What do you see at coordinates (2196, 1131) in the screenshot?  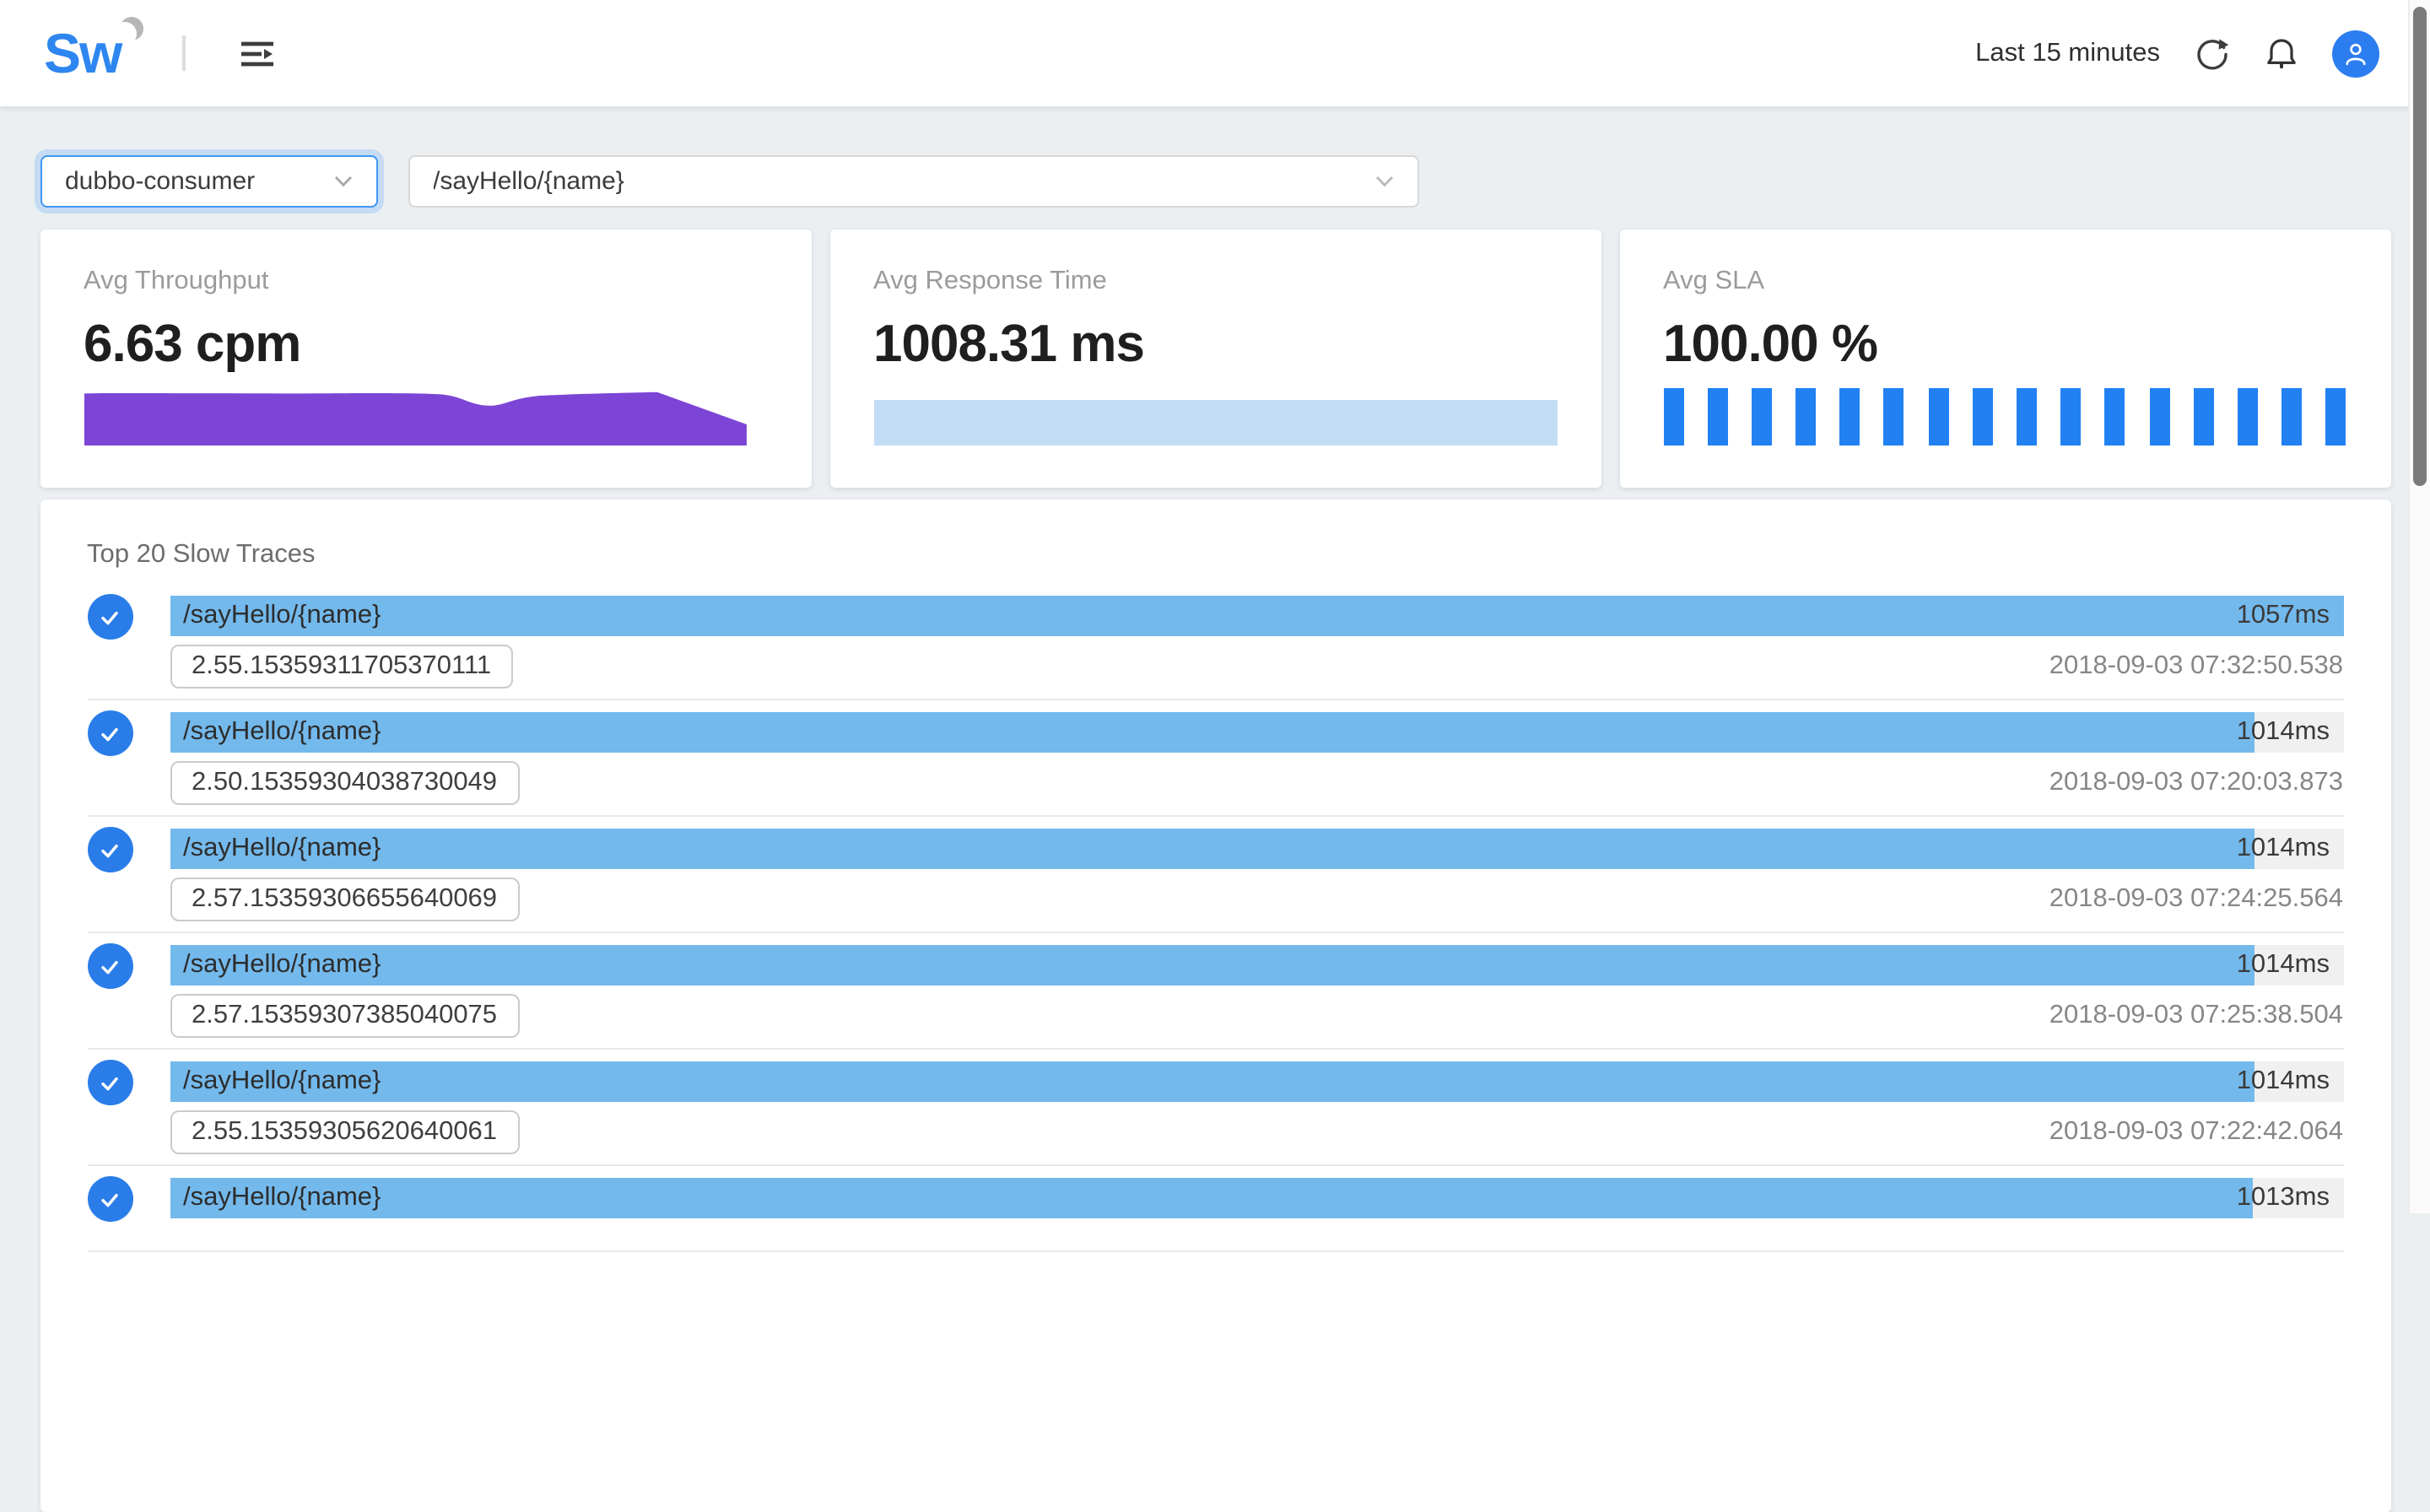 I see `trace-start-time: 2018-09-03 07:22:42.064` at bounding box center [2196, 1131].